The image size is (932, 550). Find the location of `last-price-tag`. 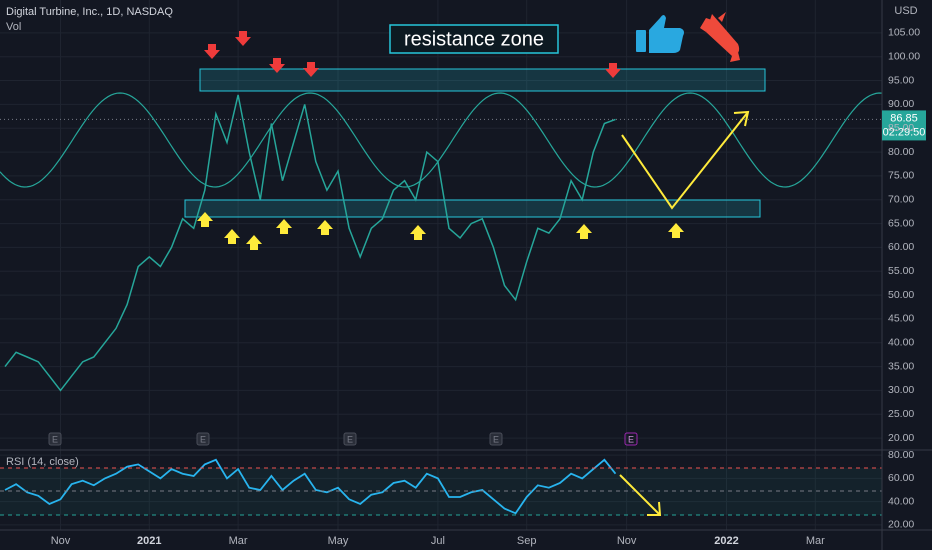

last-price-tag is located at coordinates (904, 125).